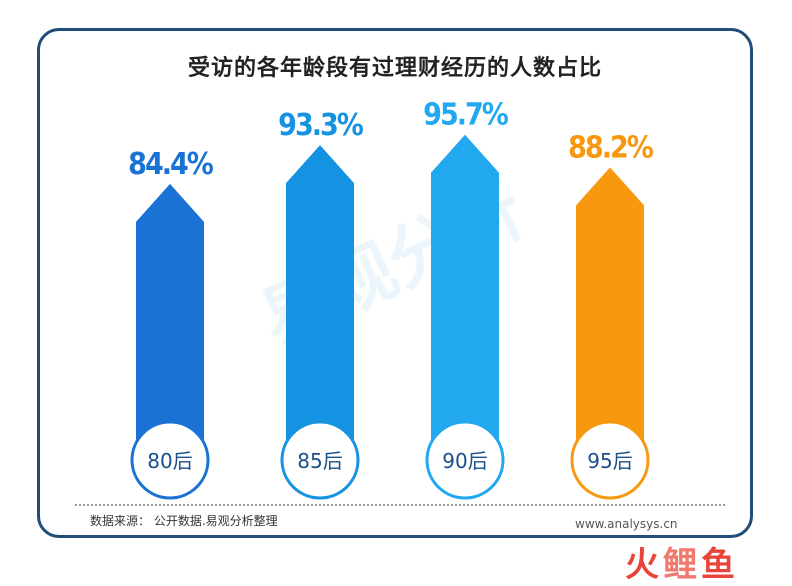  Describe the element at coordinates (626, 524) in the screenshot. I see `website-url: www.analysys.cn` at that location.